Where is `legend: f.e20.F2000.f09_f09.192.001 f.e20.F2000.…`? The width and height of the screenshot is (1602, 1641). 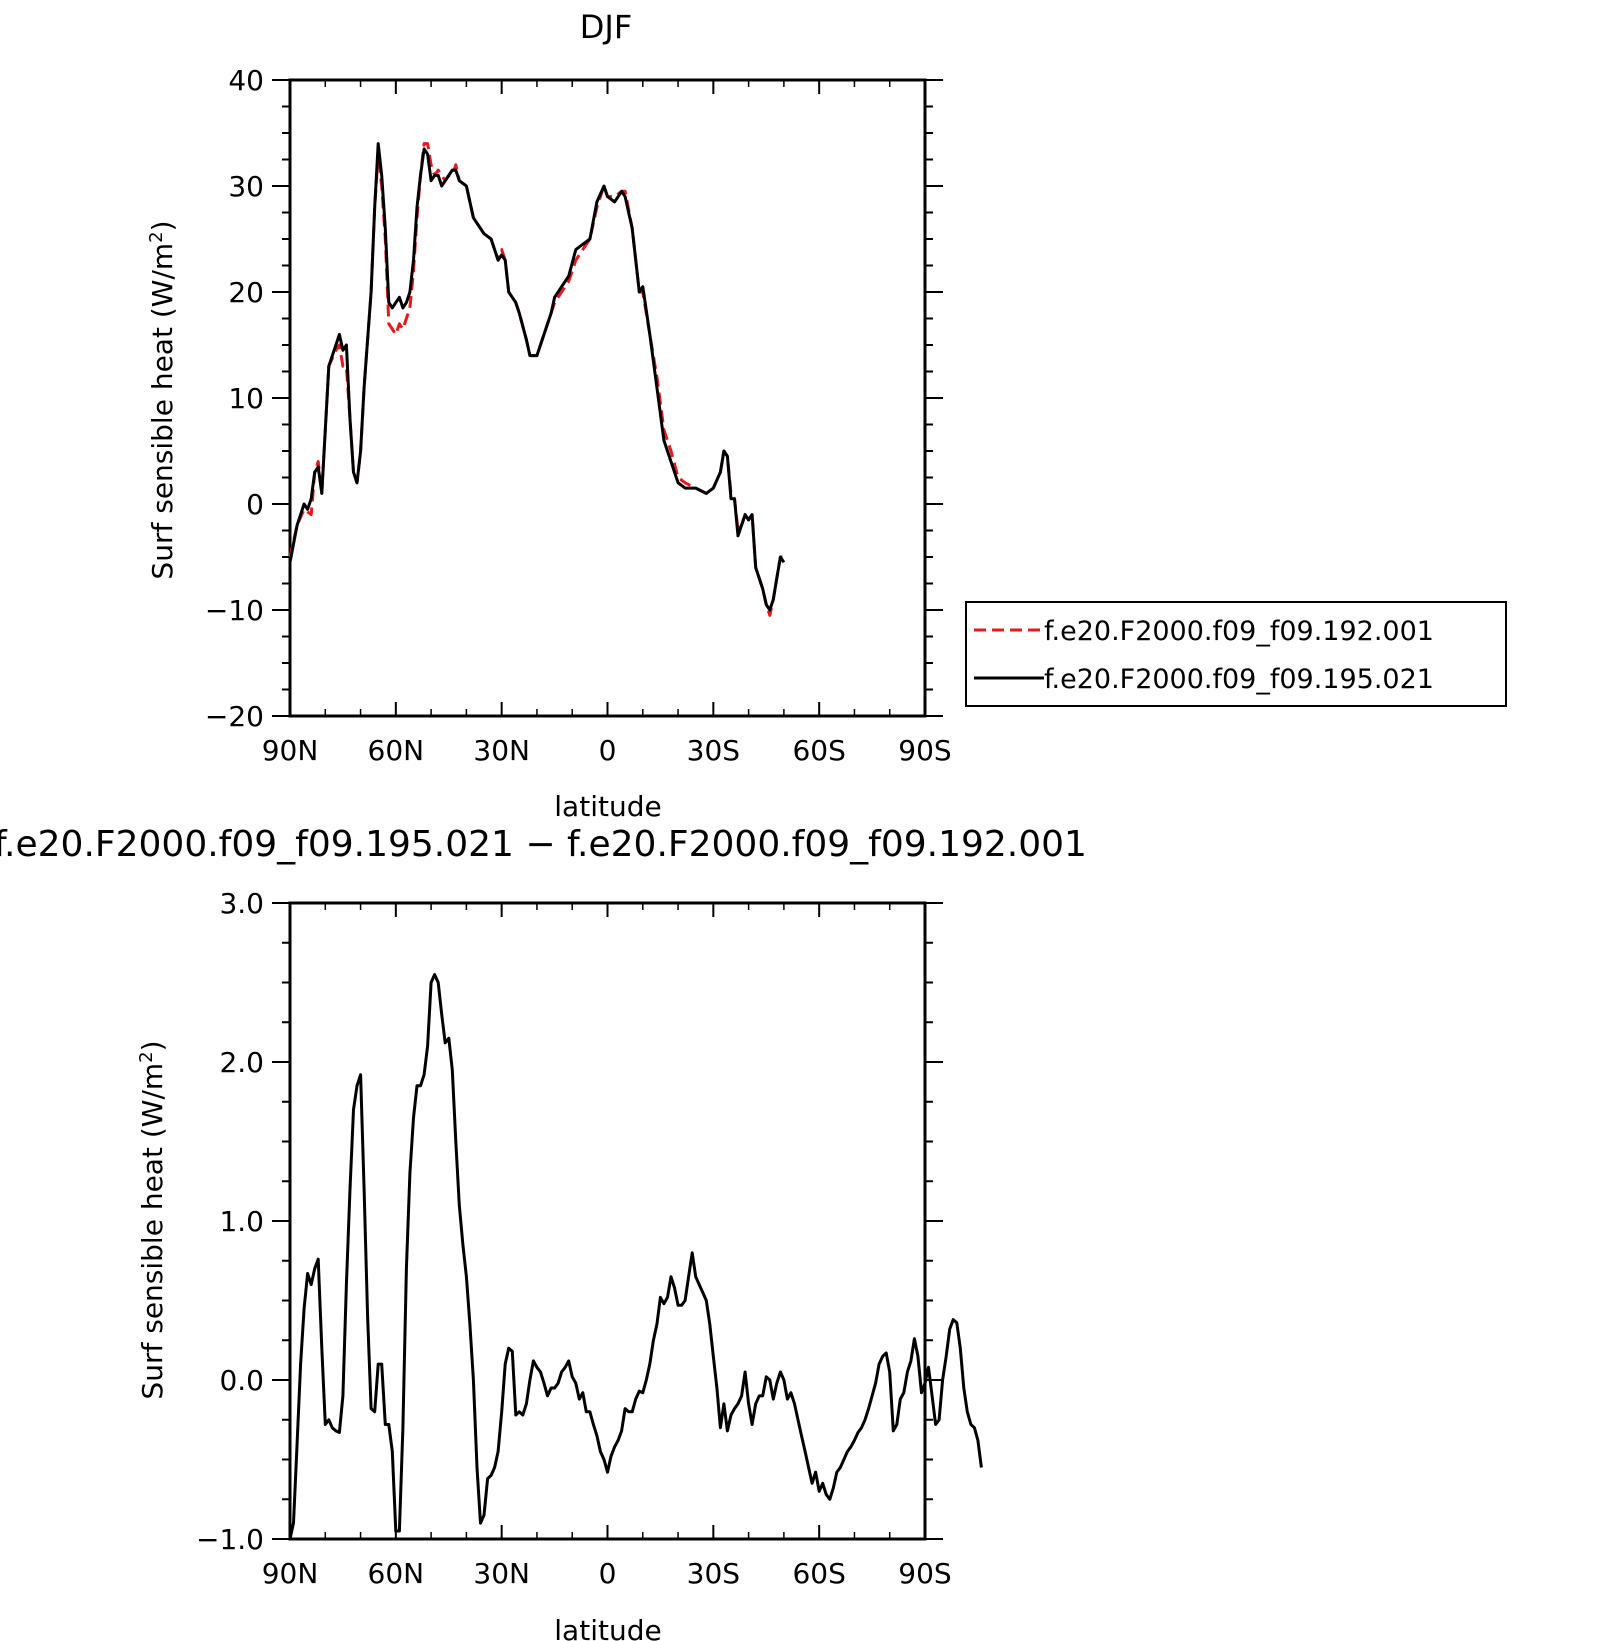 legend: f.e20.F2000.f09_f09.192.001 f.e20.F2000.… is located at coordinates (1236, 654).